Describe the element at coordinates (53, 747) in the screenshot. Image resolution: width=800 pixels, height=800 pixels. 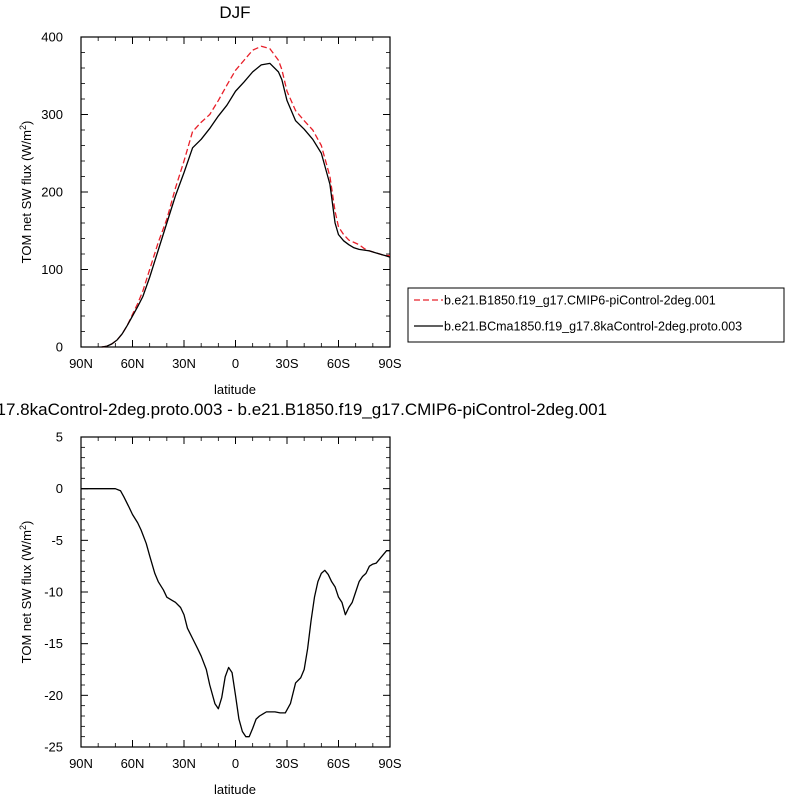
I see `y-tick-label: -25` at that location.